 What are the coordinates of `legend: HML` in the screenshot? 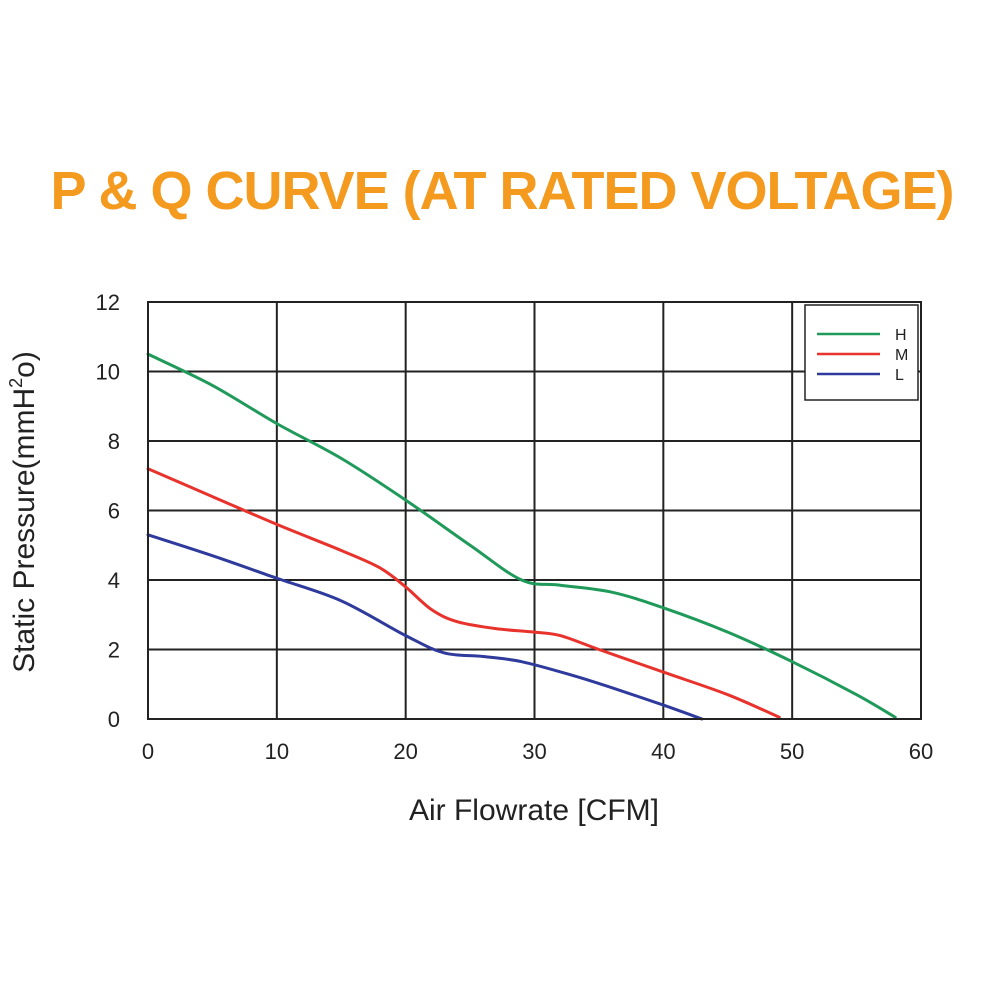 It's located at (861, 352).